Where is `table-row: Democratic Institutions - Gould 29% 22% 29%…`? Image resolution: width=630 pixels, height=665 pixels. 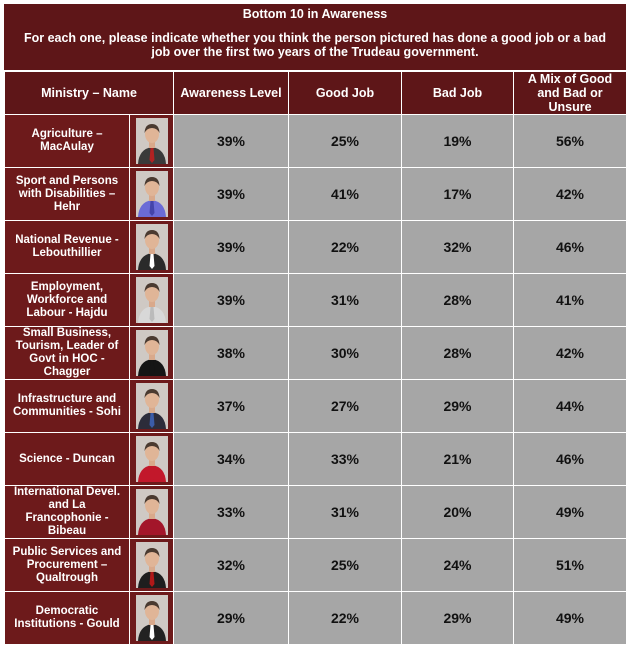
table-row: Democratic Institutions - Gould 29% 22% 29%… is located at coordinates (315, 618).